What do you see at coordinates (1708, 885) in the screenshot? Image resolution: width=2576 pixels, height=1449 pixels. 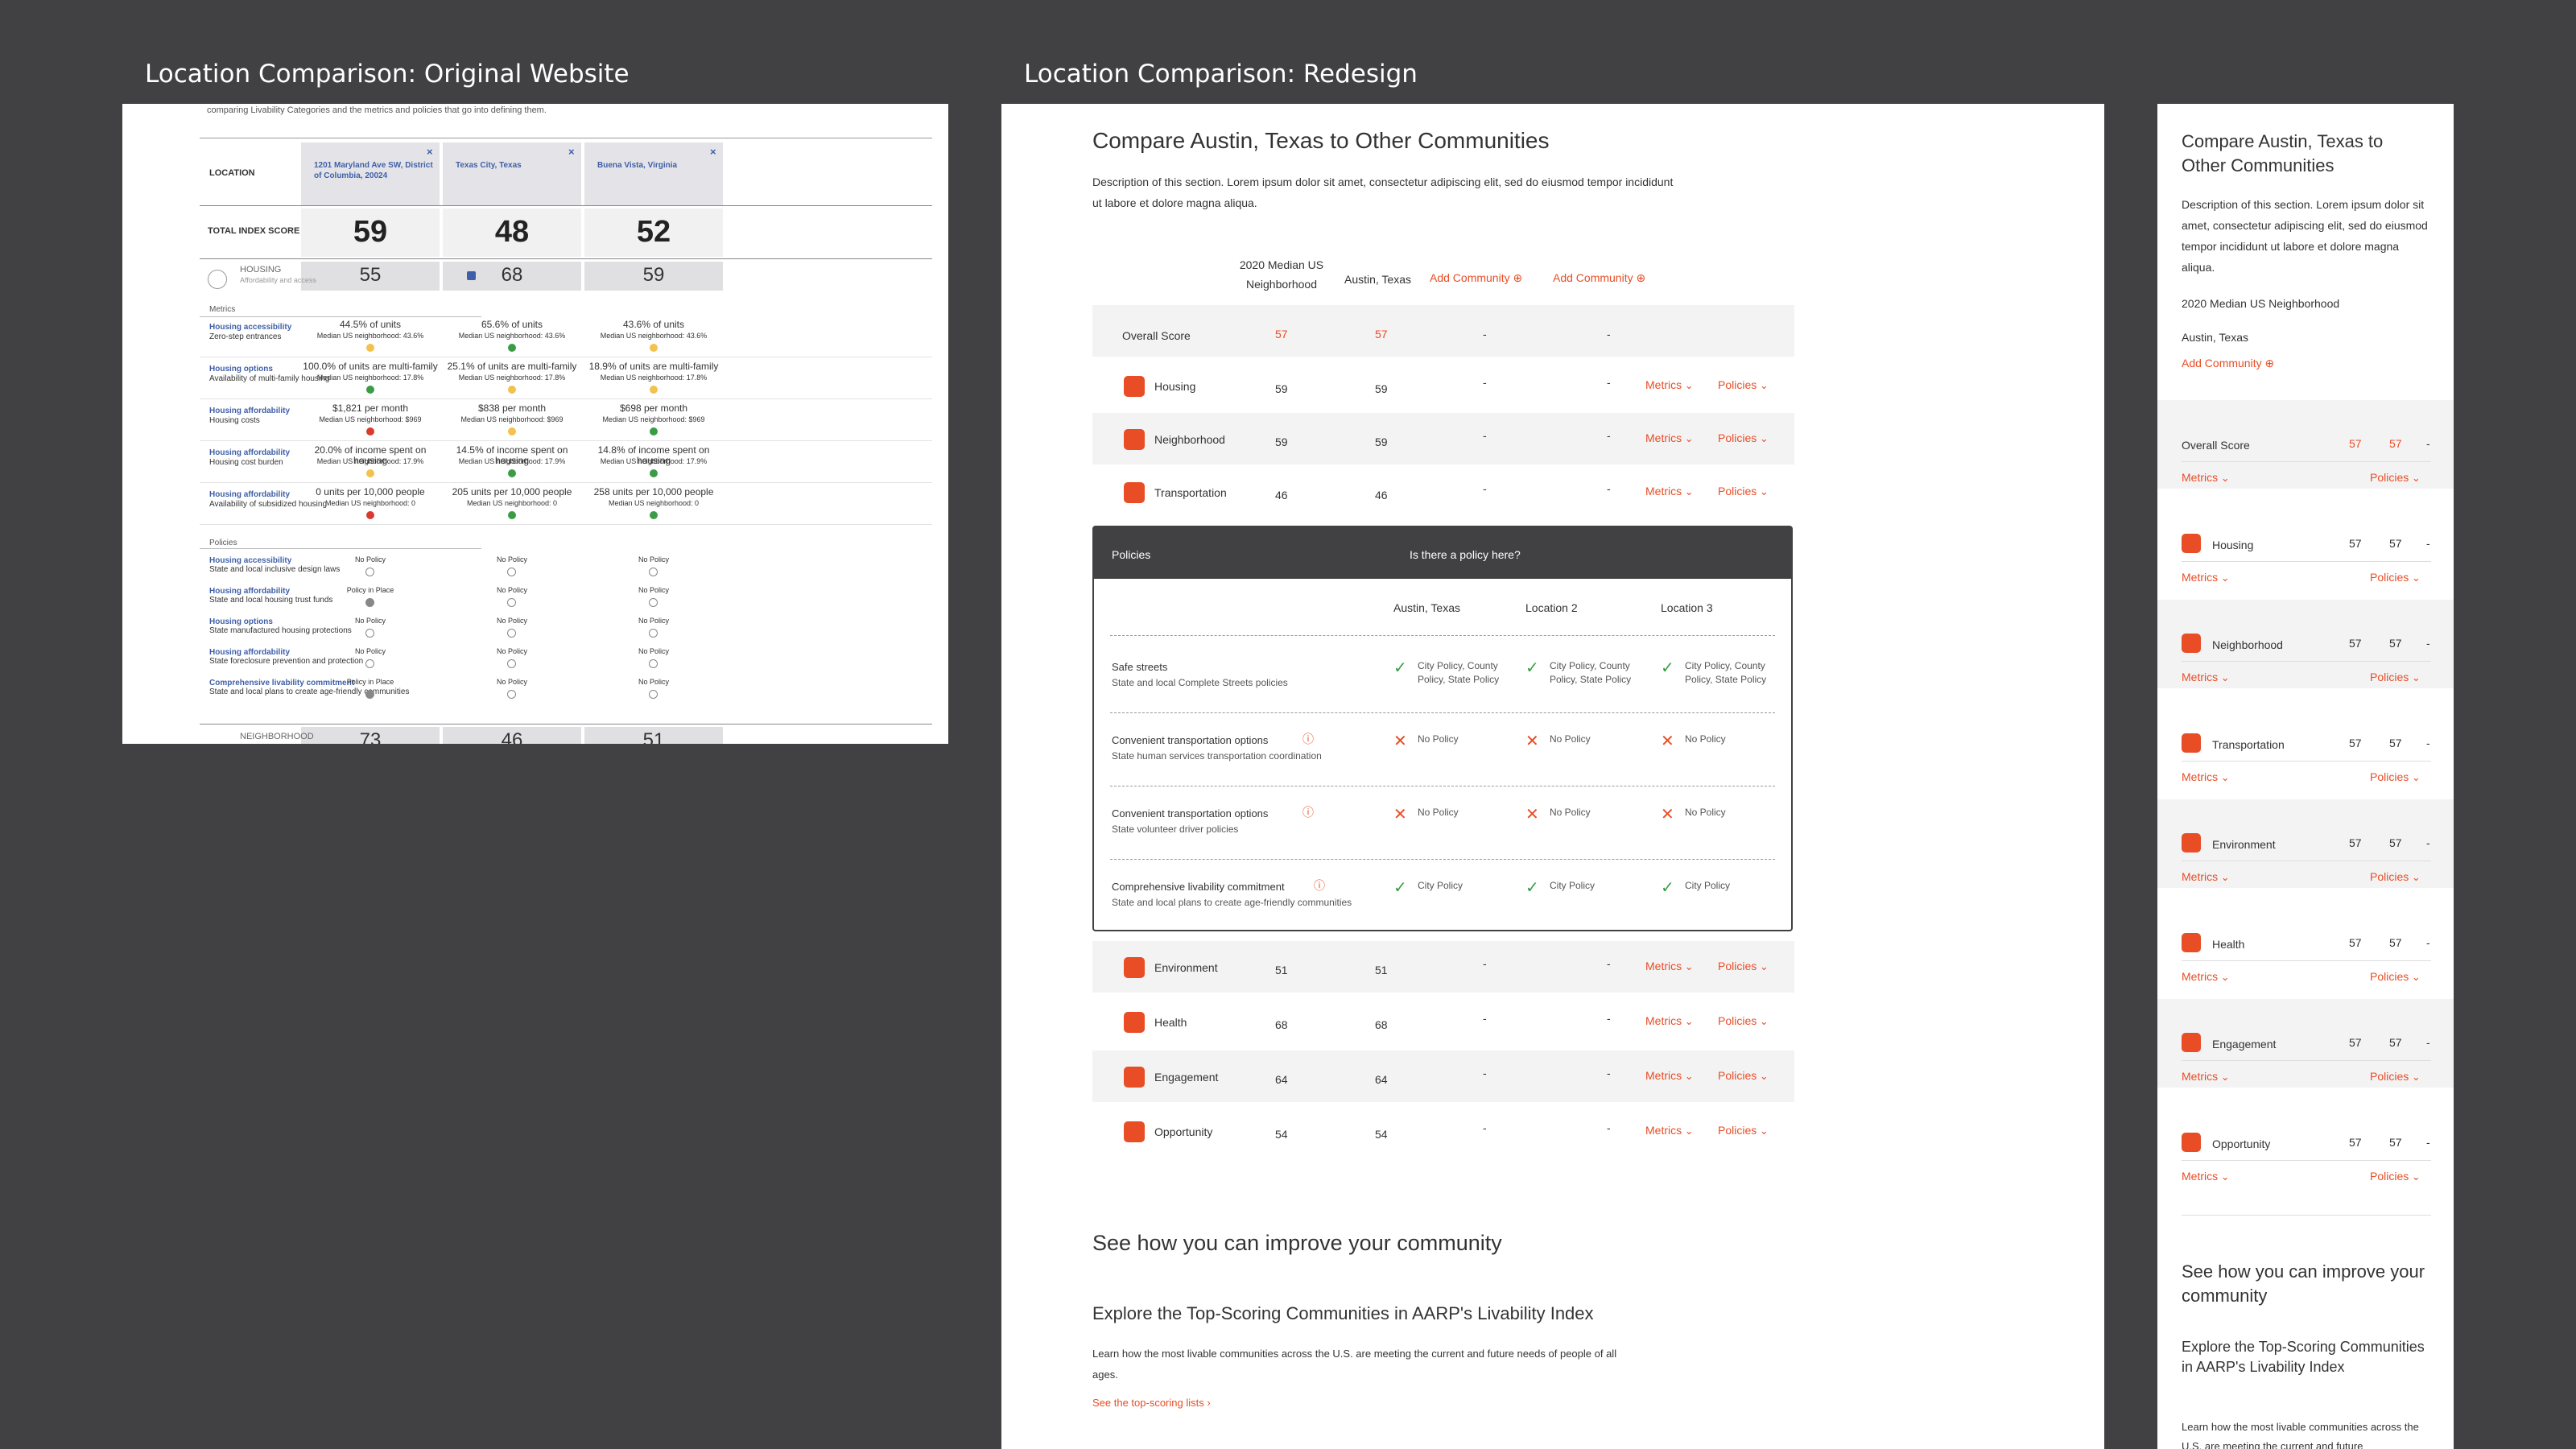 I see `policy-value: City Policy` at bounding box center [1708, 885].